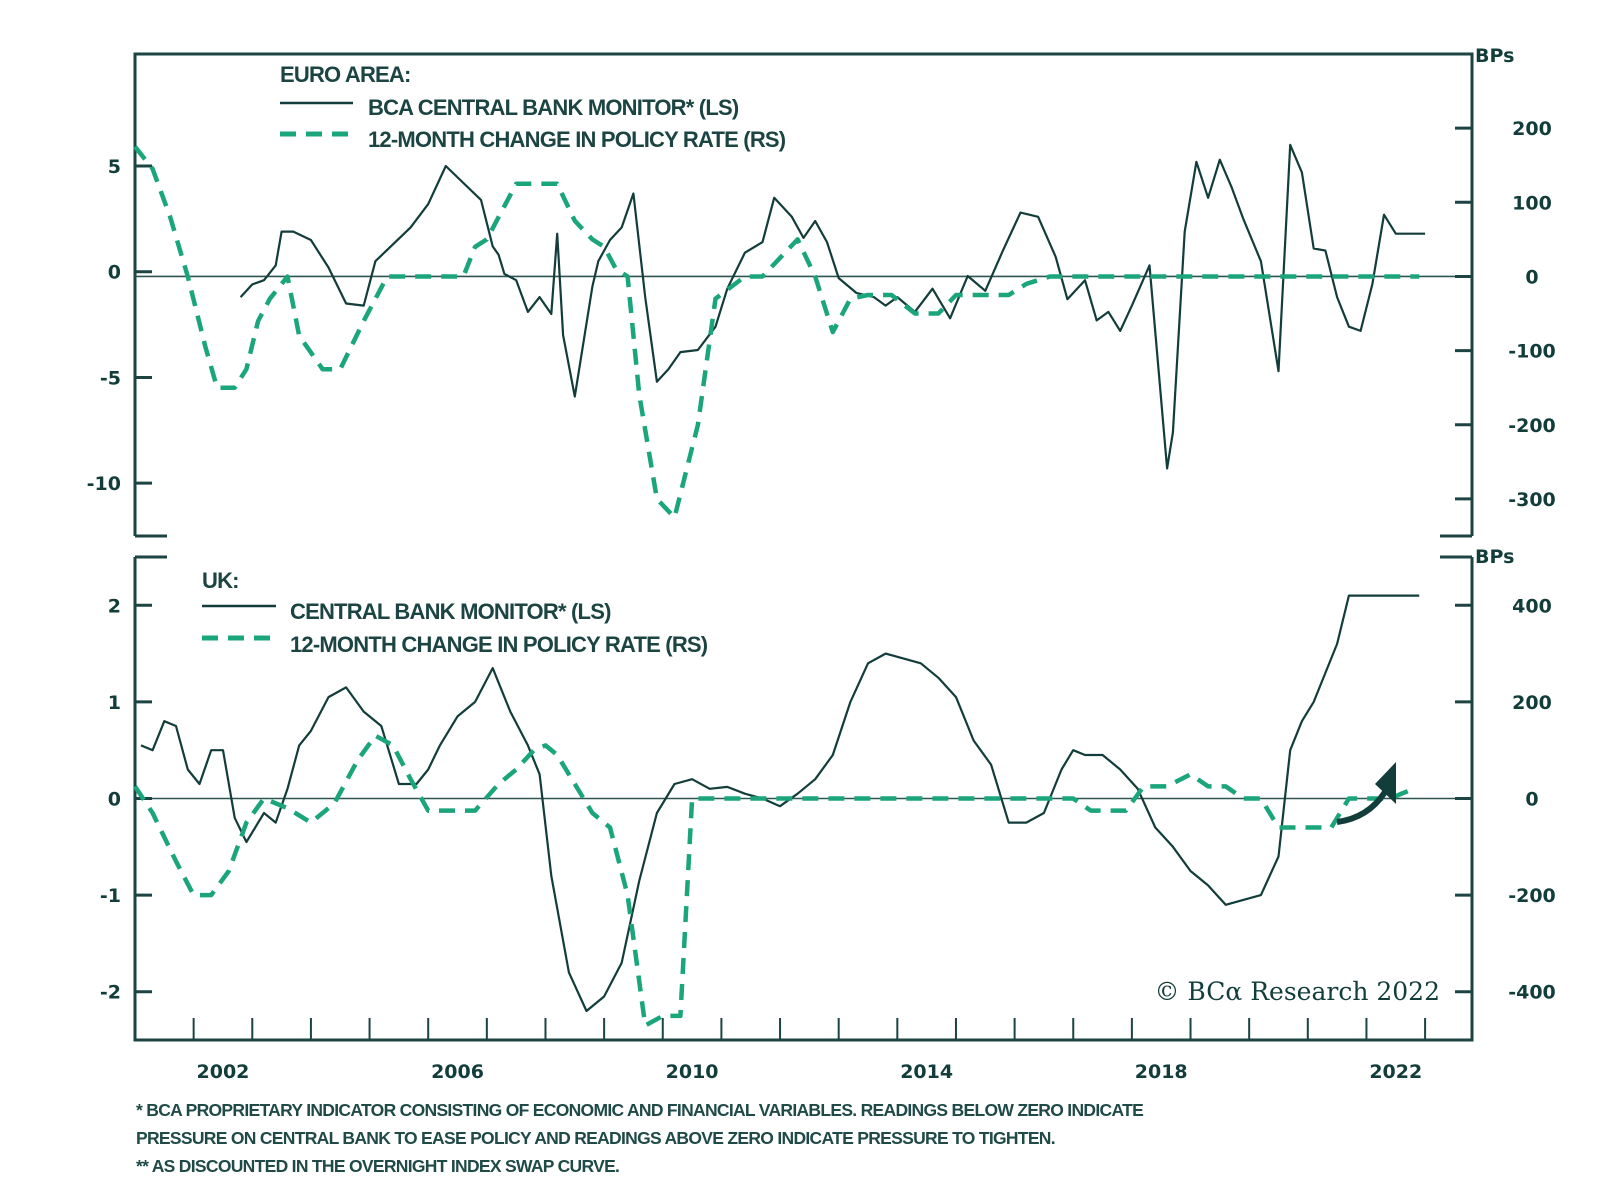 The image size is (1600, 1191). Describe the element at coordinates (926, 1072) in the screenshot. I see `x-tick-label: 2014` at that location.